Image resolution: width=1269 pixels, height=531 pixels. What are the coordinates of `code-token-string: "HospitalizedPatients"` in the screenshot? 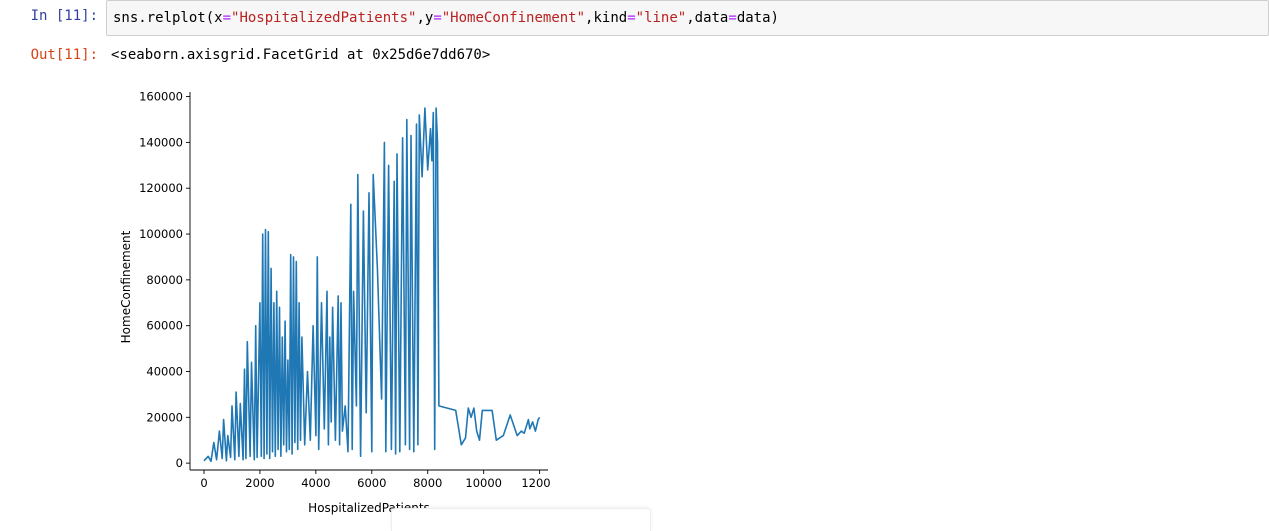 It's located at (324, 18).